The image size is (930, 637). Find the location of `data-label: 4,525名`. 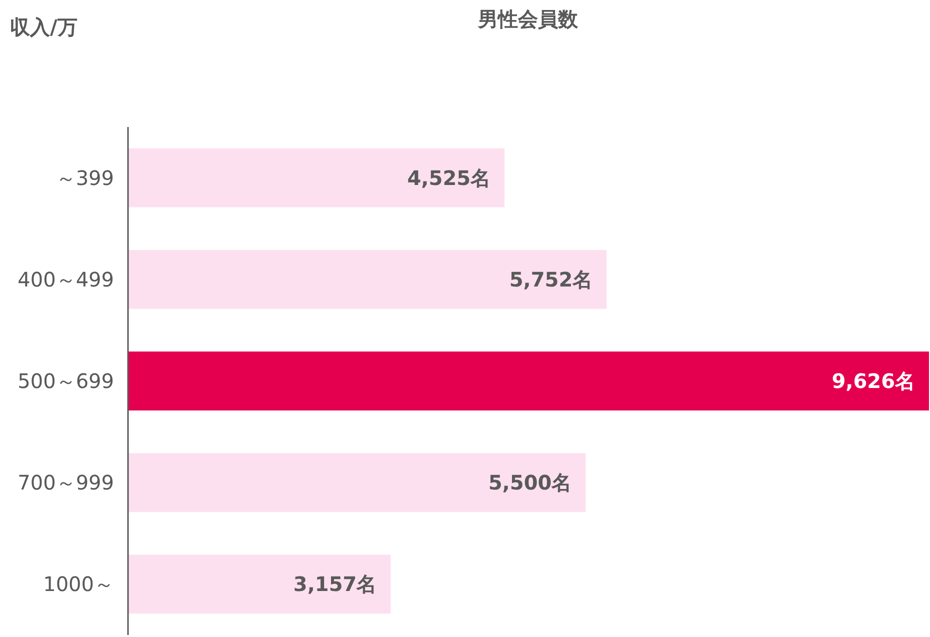

data-label: 4,525名 is located at coordinates (449, 178).